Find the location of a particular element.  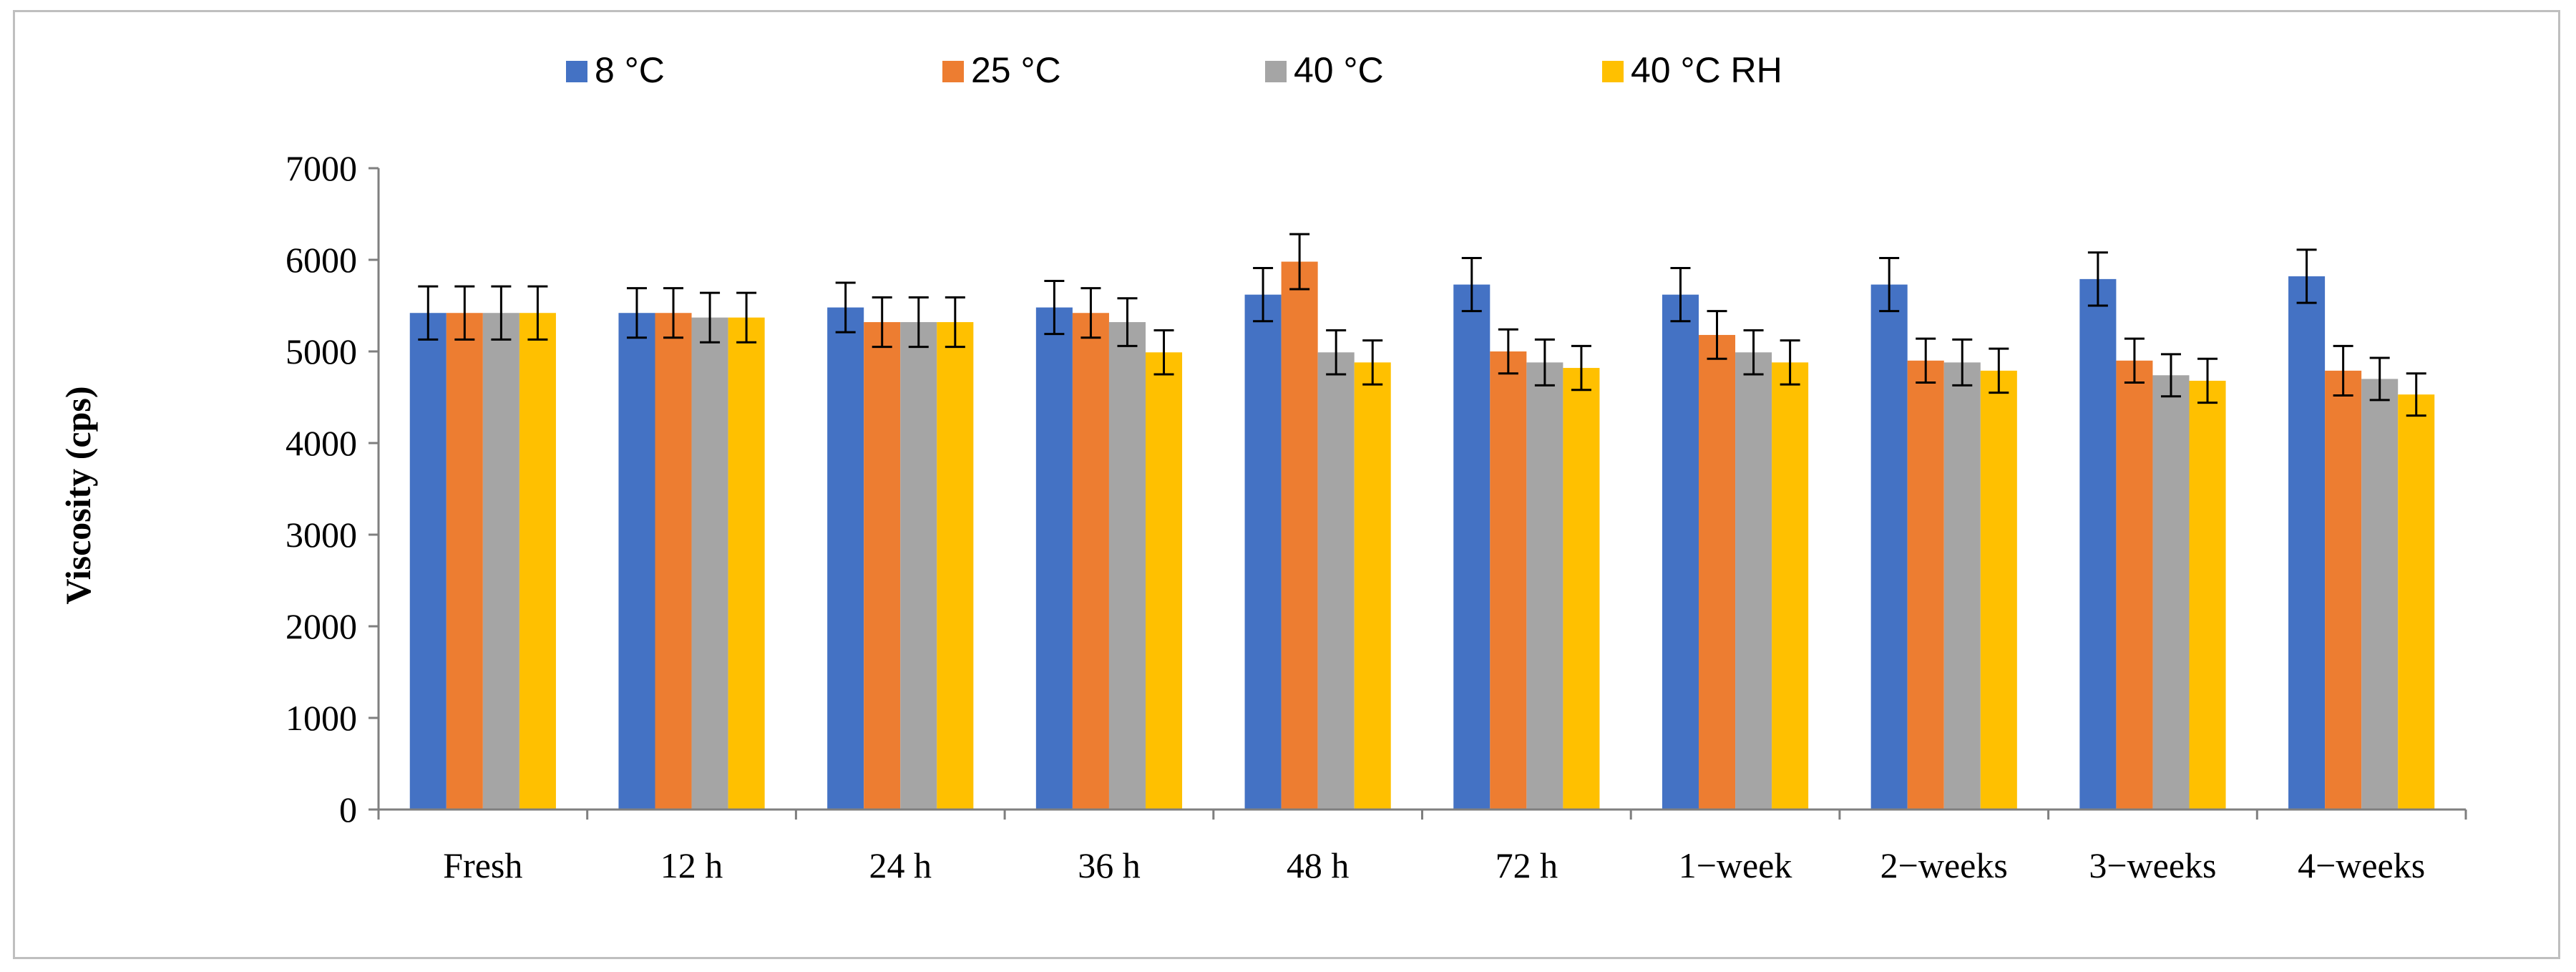

x-tick-label: 48 h is located at coordinates (1318, 865).